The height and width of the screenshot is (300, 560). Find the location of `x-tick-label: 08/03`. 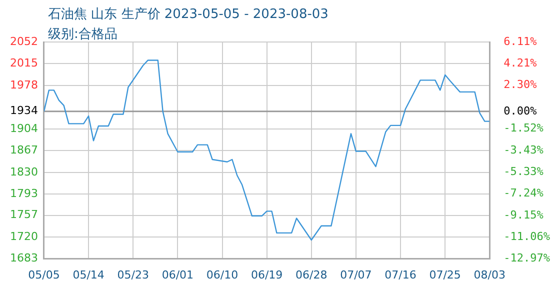

x-tick-label: 08/03 is located at coordinates (490, 275).